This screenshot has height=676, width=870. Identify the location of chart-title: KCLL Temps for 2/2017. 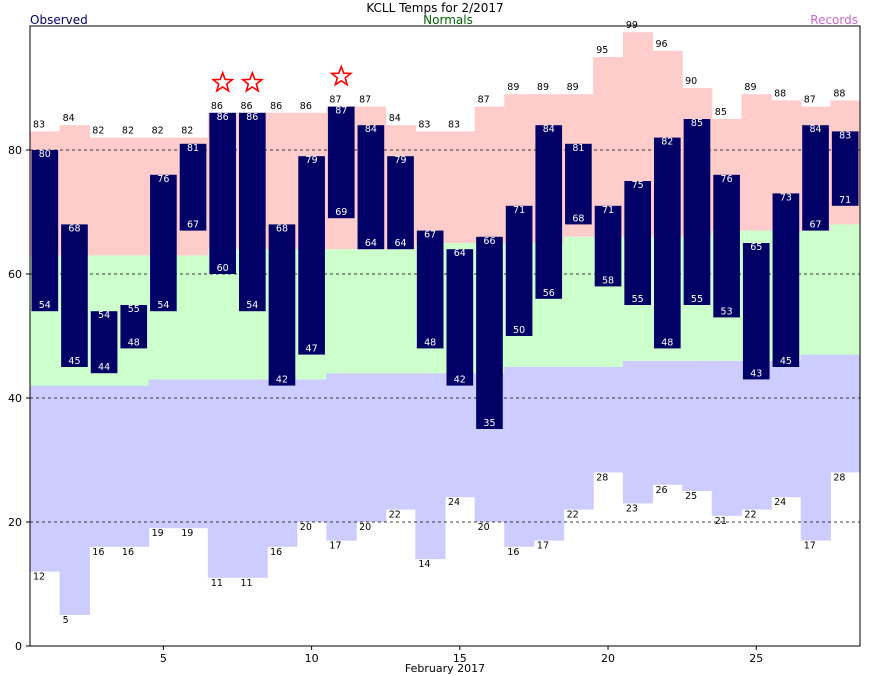
(434, 8).